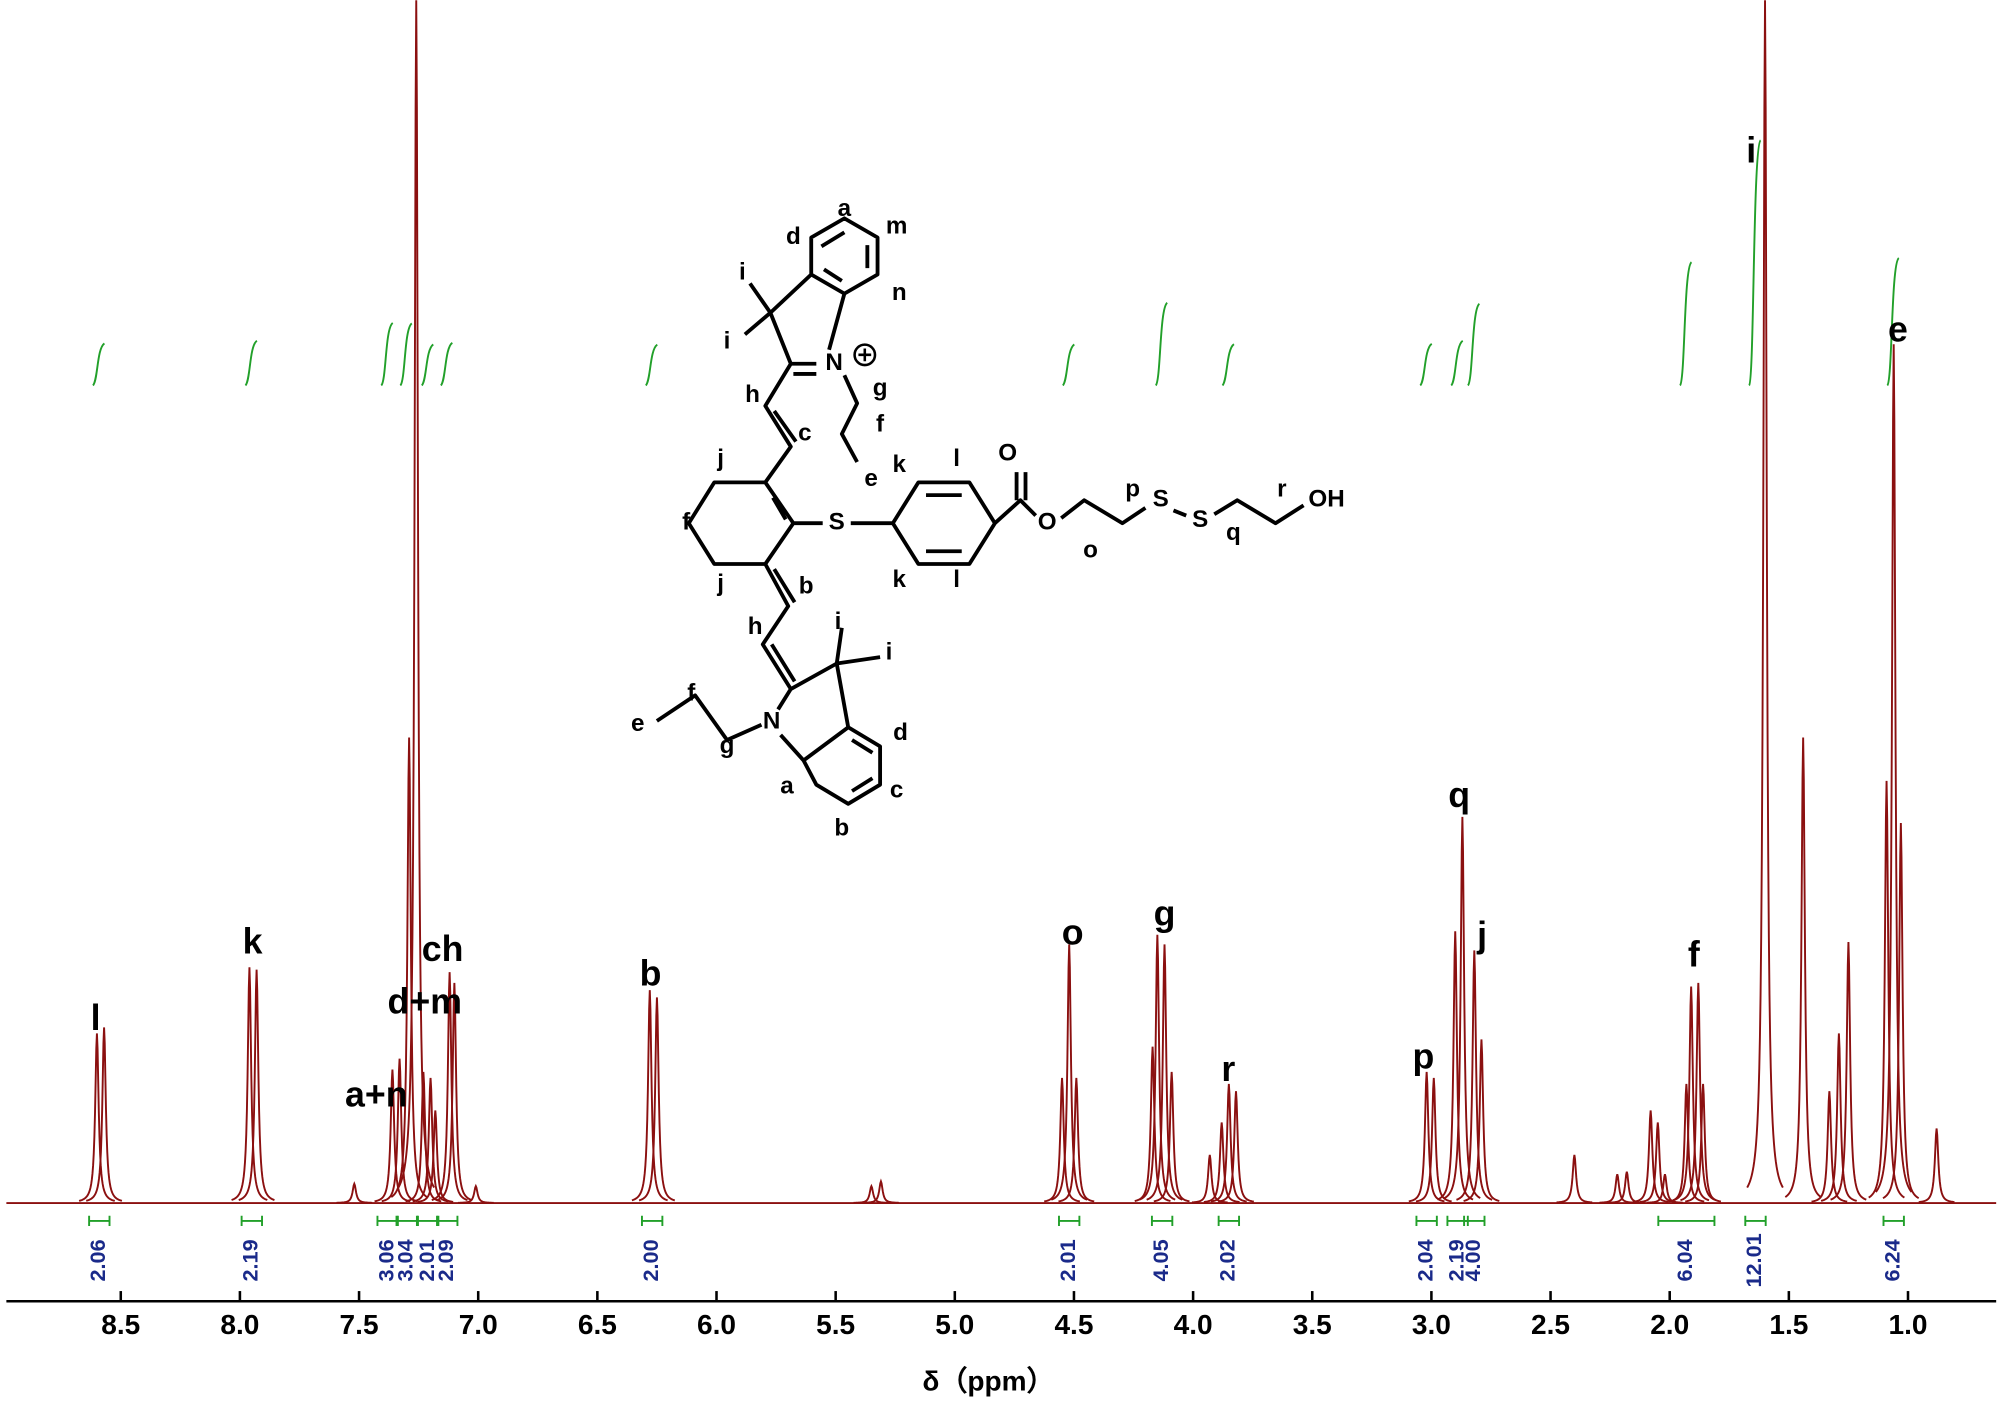 The height and width of the screenshot is (1401, 2000). Describe the element at coordinates (239, 1324) in the screenshot. I see `x-tick-label: 8.0` at that location.